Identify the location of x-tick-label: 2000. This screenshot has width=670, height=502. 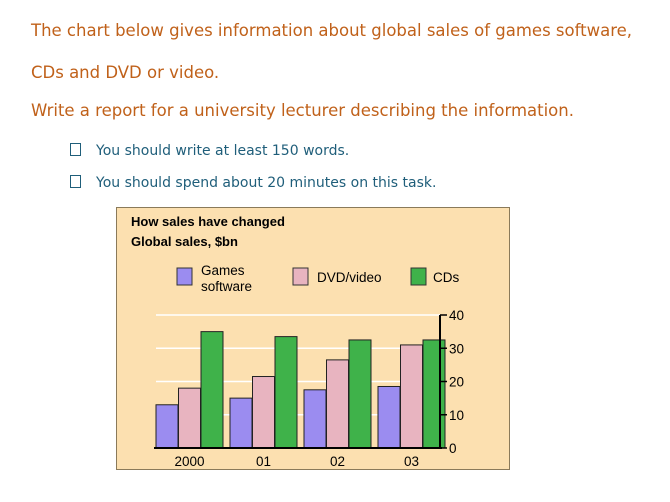
(189, 461).